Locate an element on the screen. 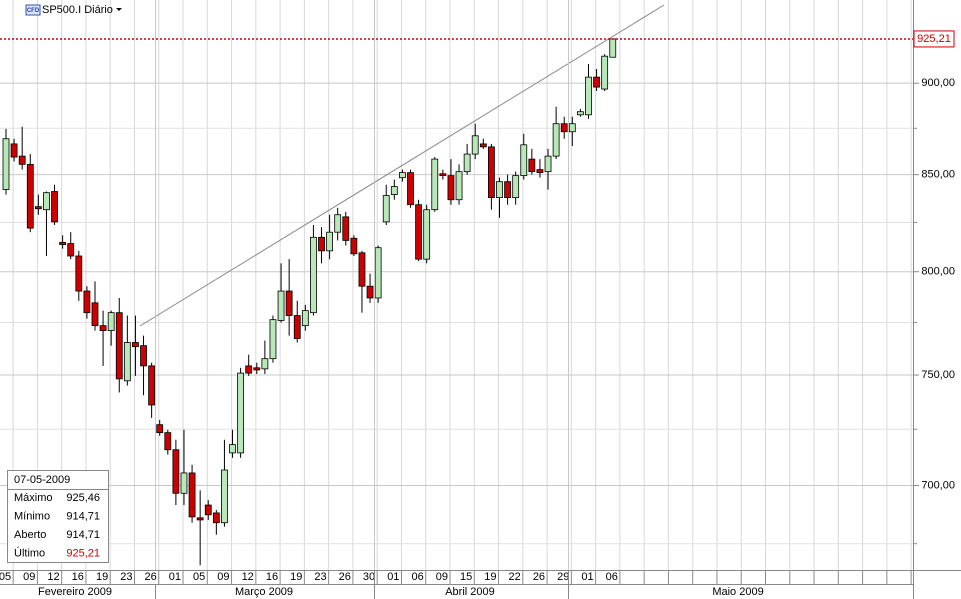 Image resolution: width=961 pixels, height=599 pixels. info-row-name: Aberto is located at coordinates (30, 535).